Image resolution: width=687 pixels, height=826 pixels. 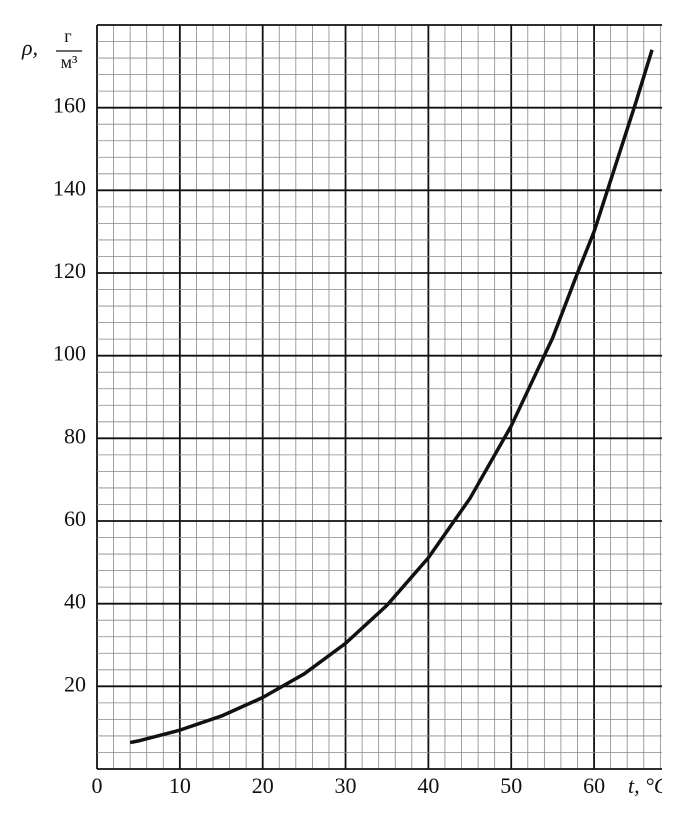 What do you see at coordinates (69, 62) in the screenshot?
I see `y-unit-denominator: м³` at bounding box center [69, 62].